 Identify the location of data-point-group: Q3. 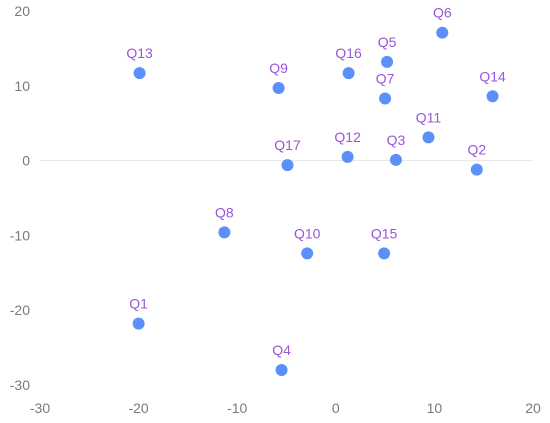
(396, 149).